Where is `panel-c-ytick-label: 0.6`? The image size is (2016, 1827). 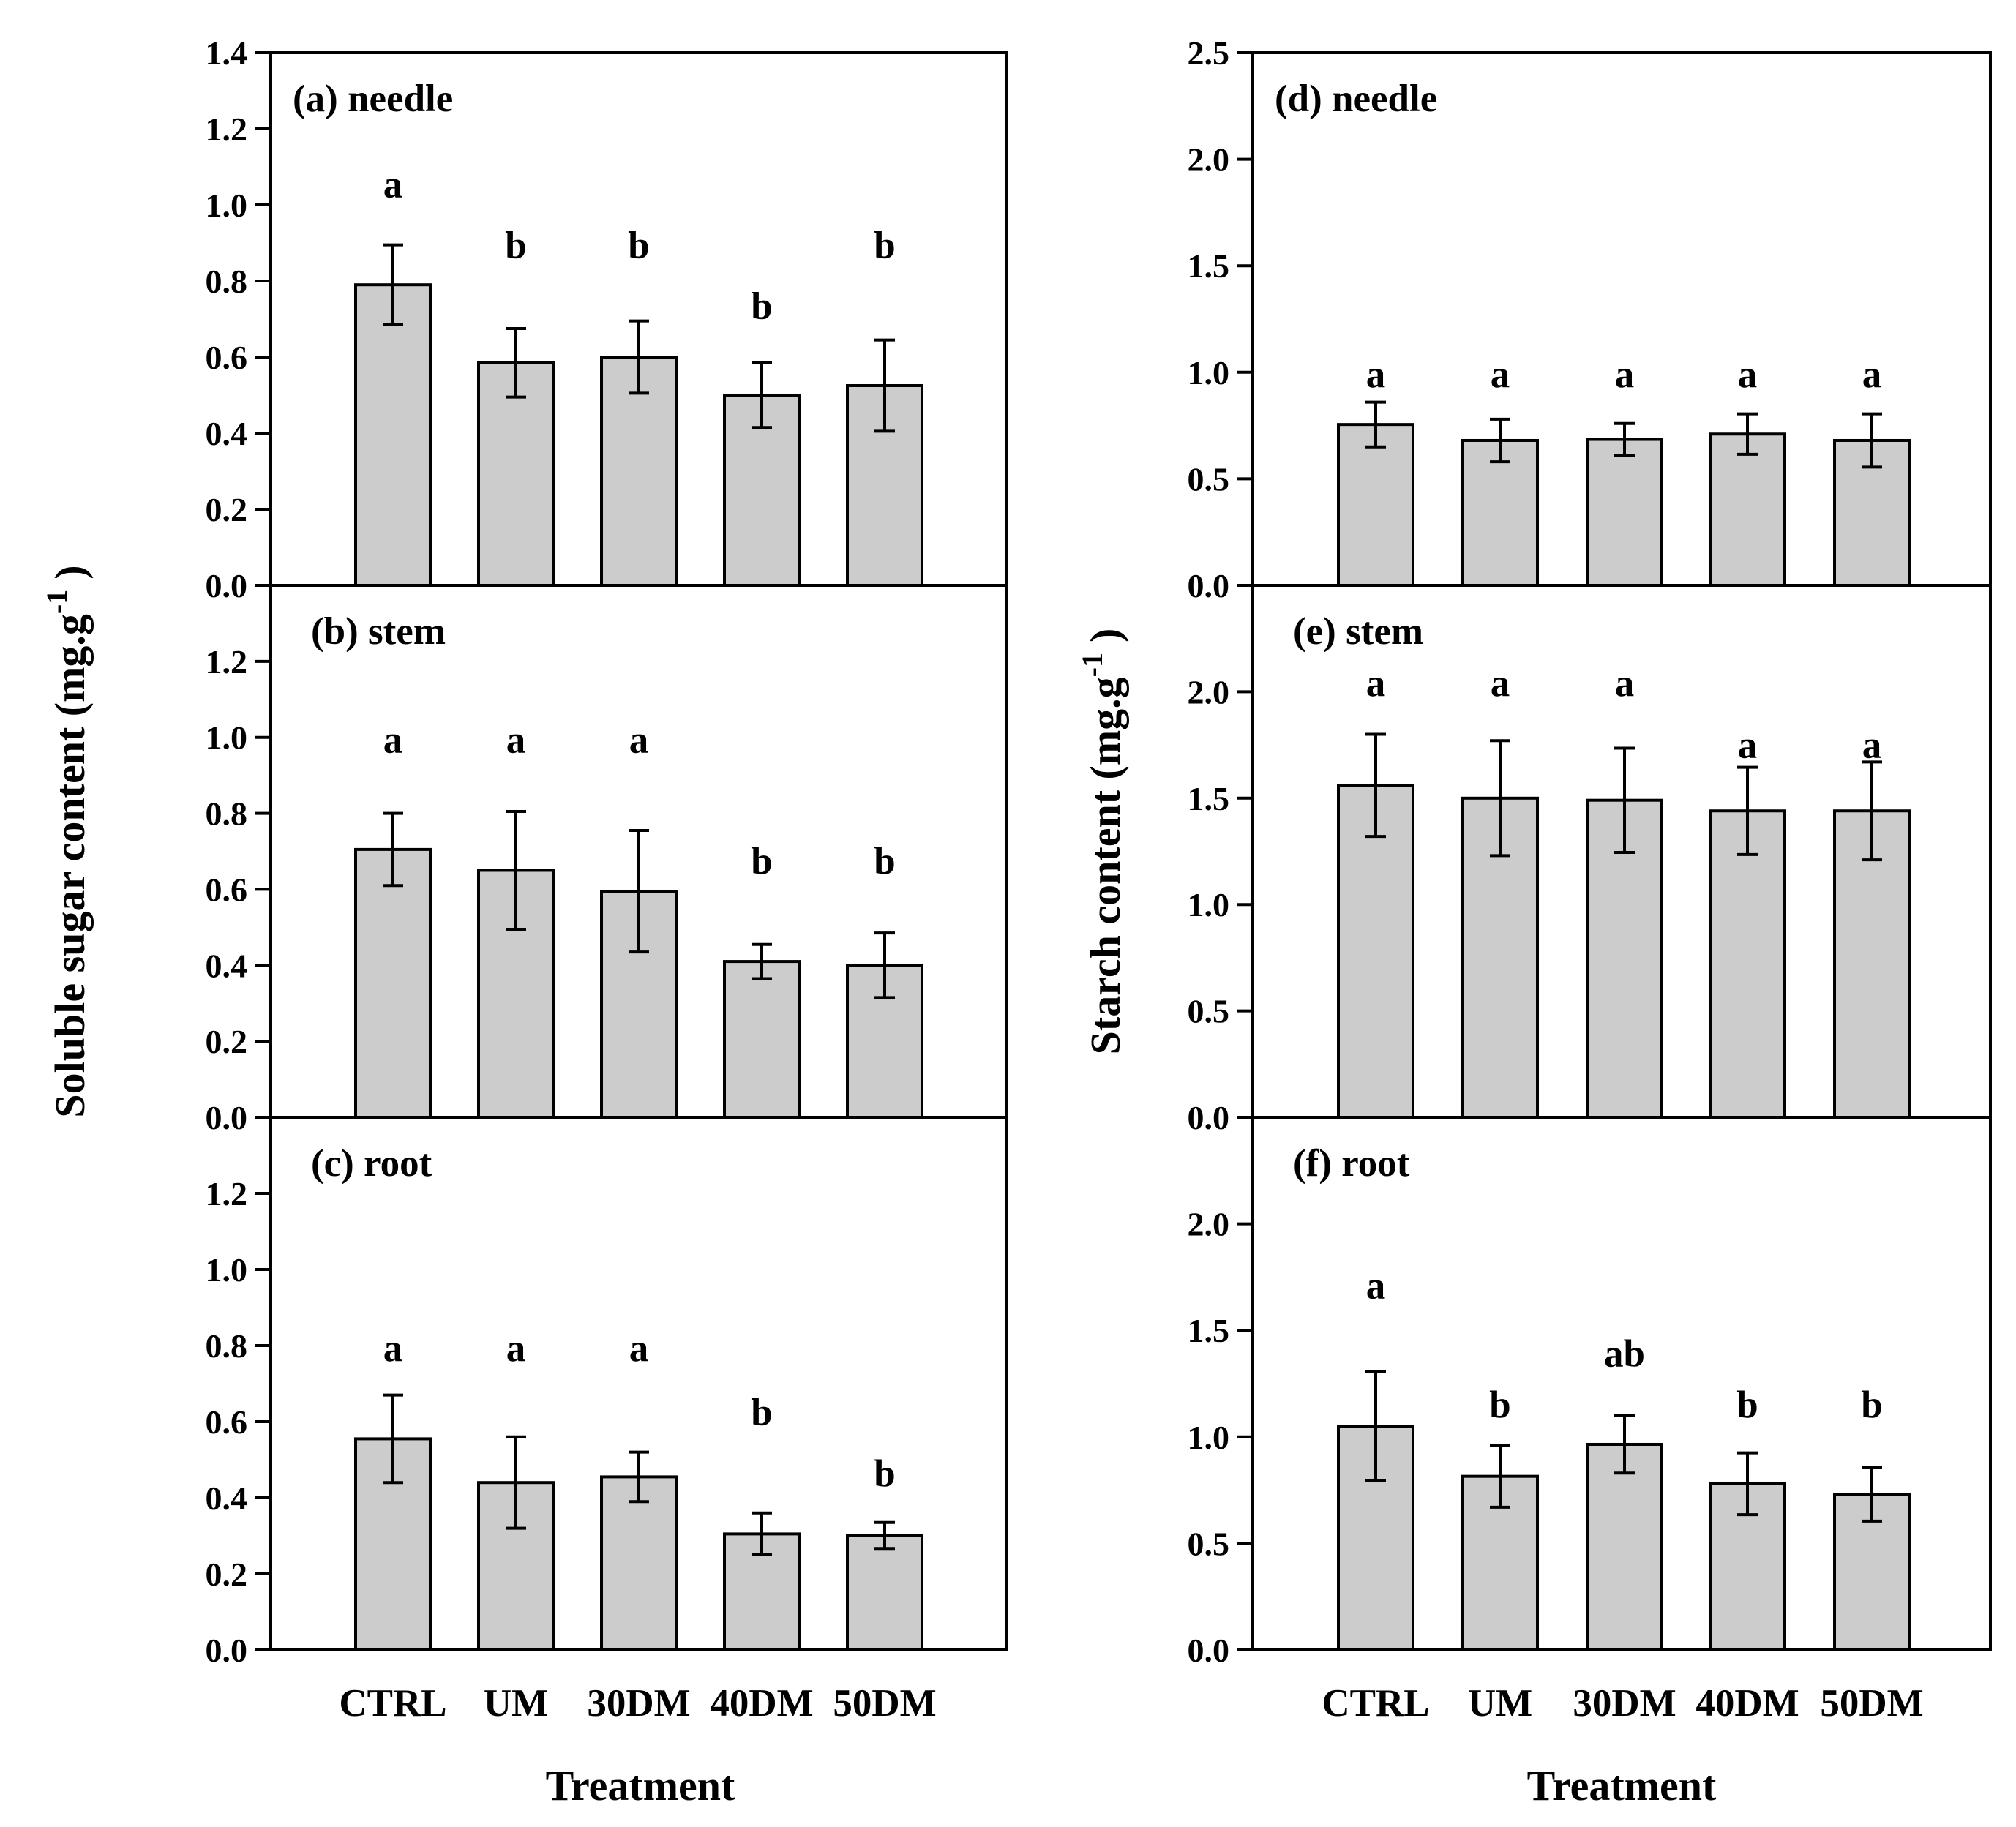
panel-c-ytick-label: 0.6 is located at coordinates (227, 1422).